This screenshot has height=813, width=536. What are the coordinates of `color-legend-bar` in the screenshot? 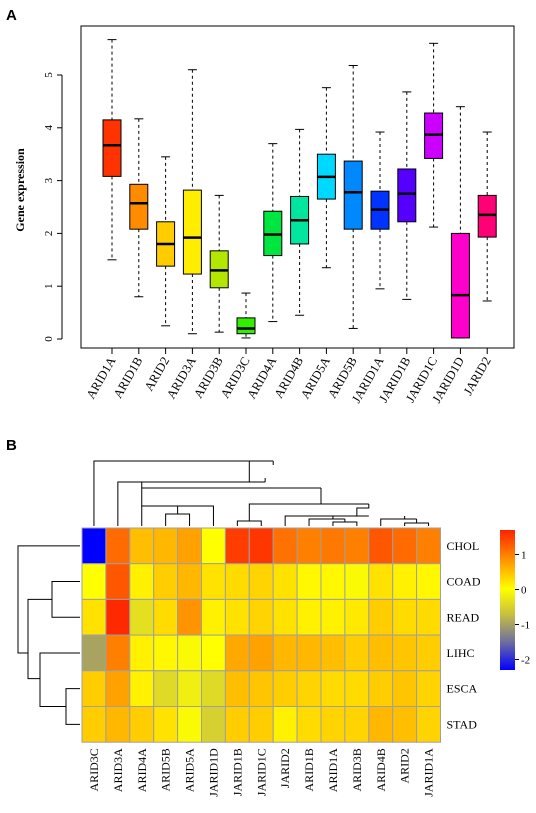 It's located at (507, 600).